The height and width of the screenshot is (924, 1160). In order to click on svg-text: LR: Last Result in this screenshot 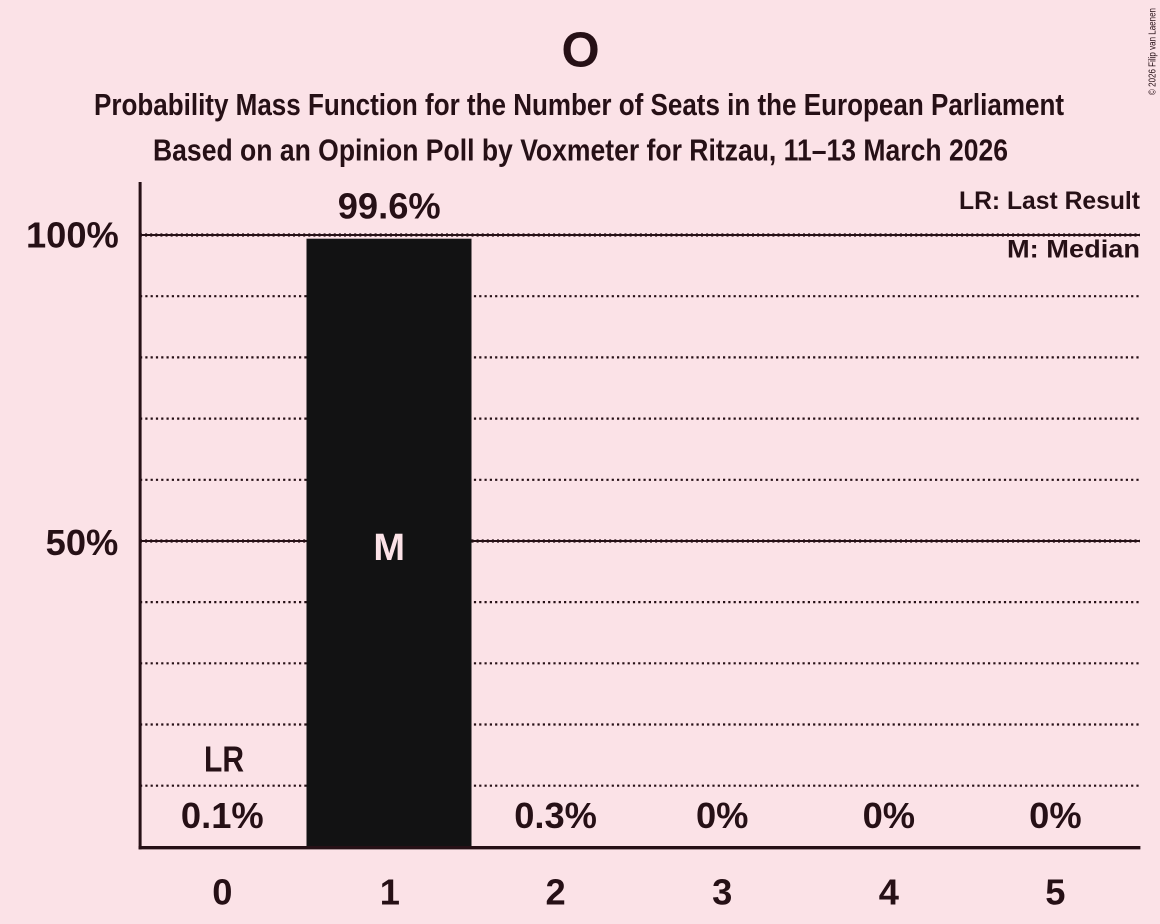, I will do `click(1050, 201)`.